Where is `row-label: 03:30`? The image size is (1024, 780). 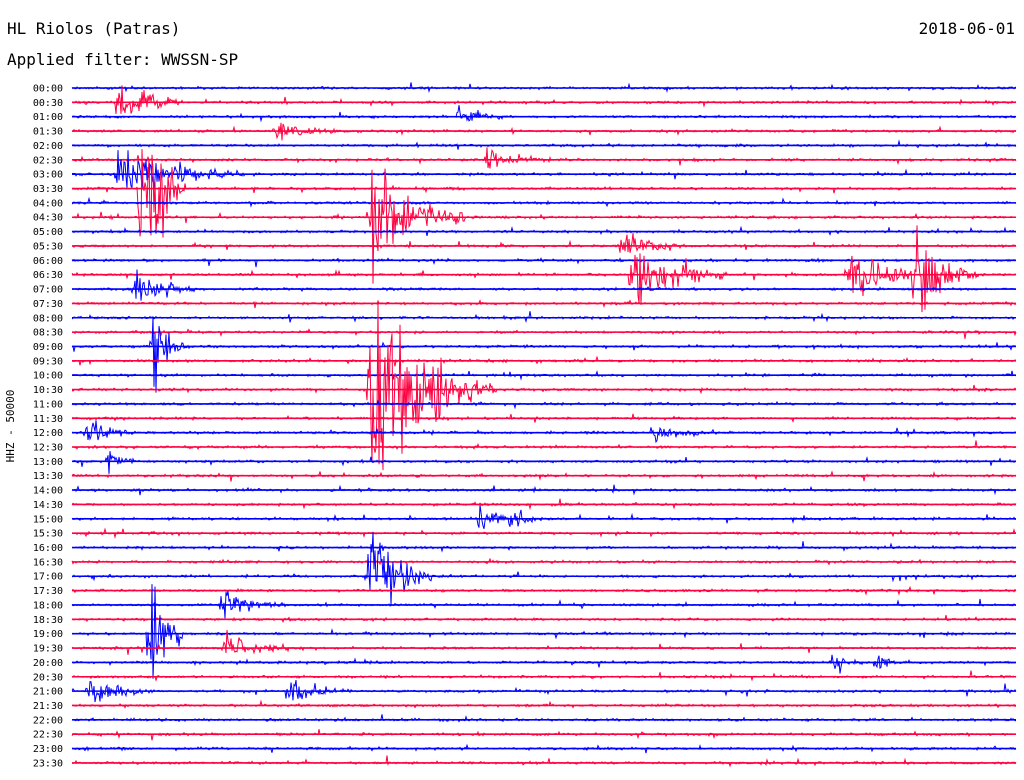 row-label: 03:30 is located at coordinates (48, 189).